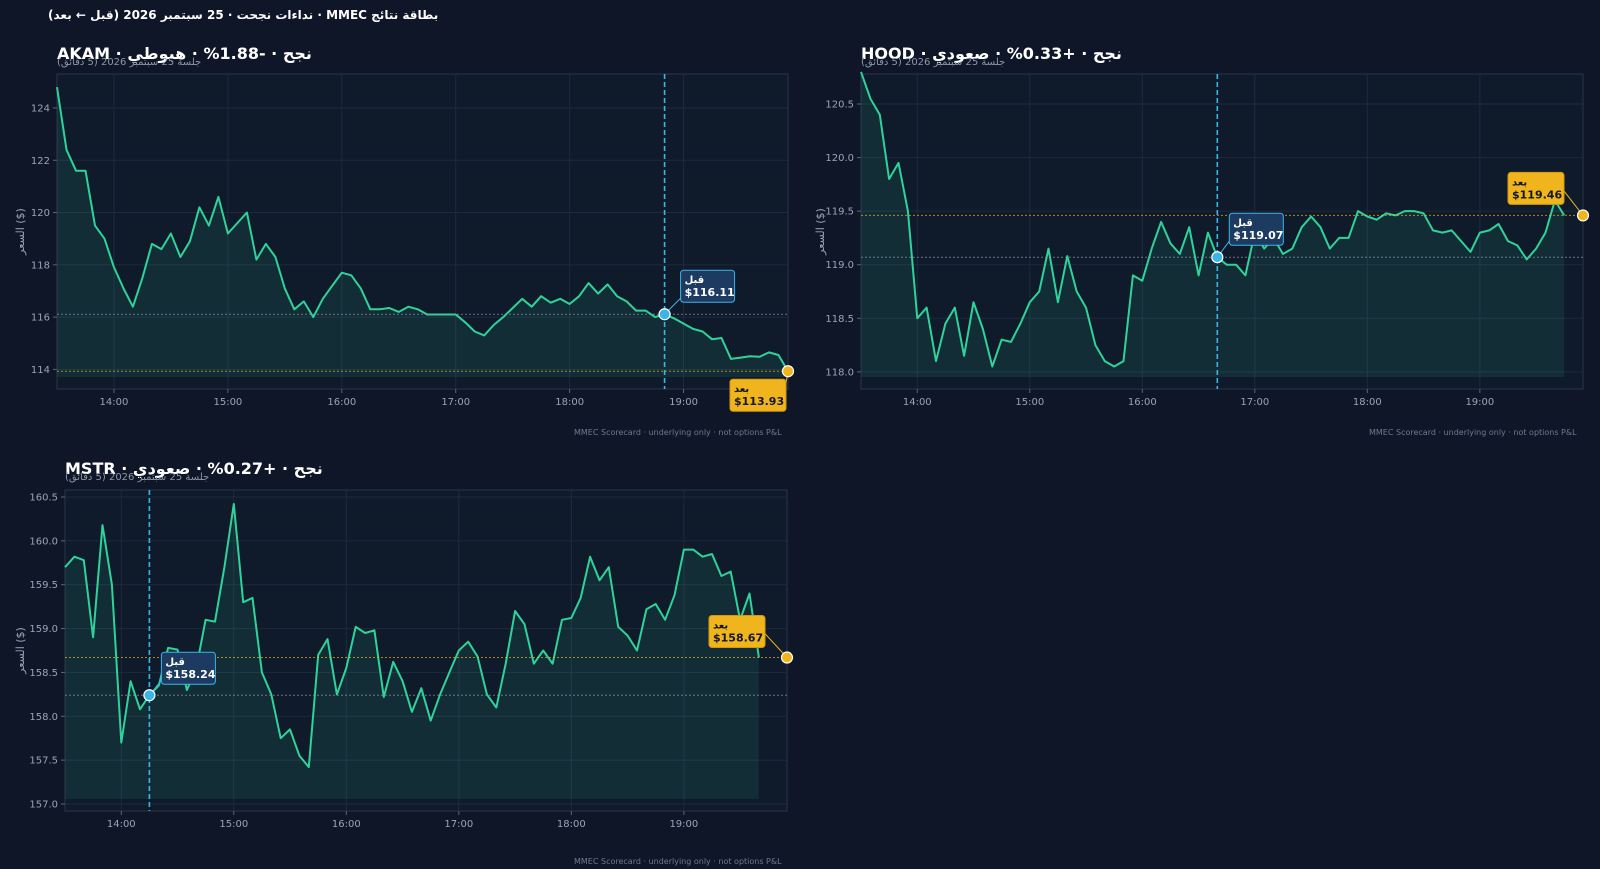 The image size is (1600, 869). Describe the element at coordinates (43, 629) in the screenshot. I see `y-tick-label: 159.0` at that location.